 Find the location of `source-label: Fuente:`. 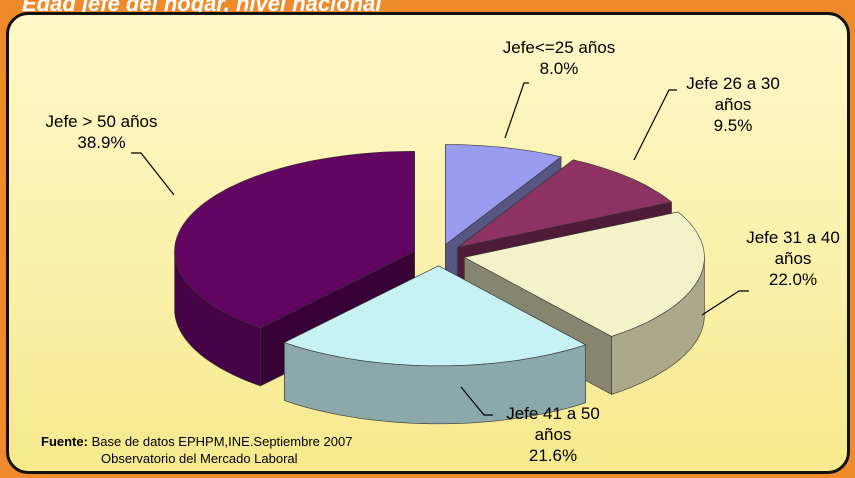

source-label: Fuente: is located at coordinates (64, 441).